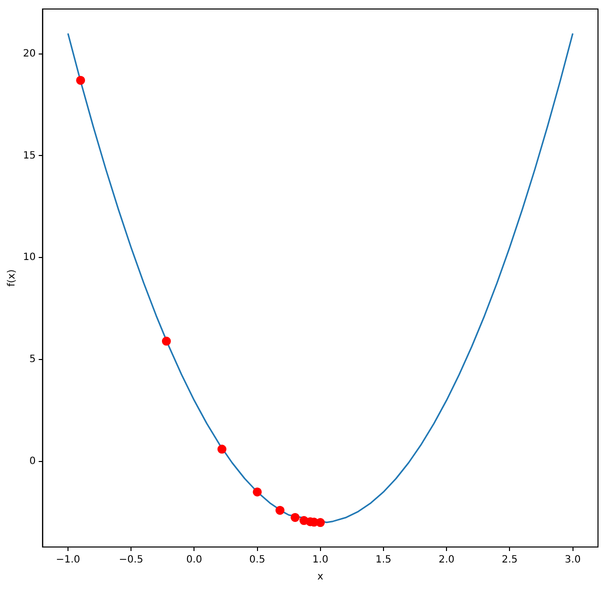 This screenshot has width=606, height=589. What do you see at coordinates (194, 560) in the screenshot?
I see `x-tick-label: 0.0` at bounding box center [194, 560].